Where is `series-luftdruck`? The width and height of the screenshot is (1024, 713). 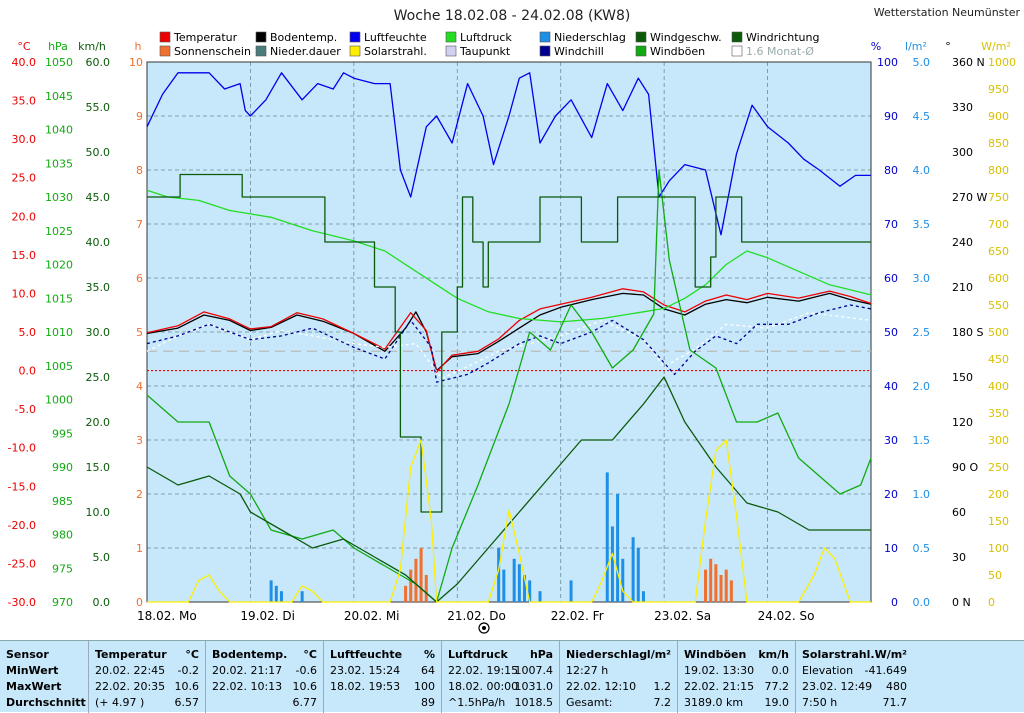
series-luftdruck is located at coordinates (509, 256).